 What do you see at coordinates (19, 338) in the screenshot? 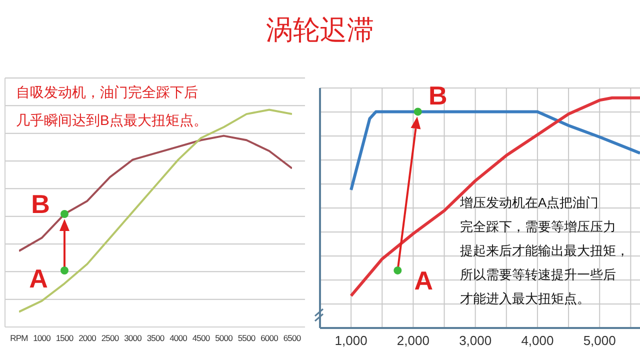
I see `x-tick-label: RPM` at bounding box center [19, 338].